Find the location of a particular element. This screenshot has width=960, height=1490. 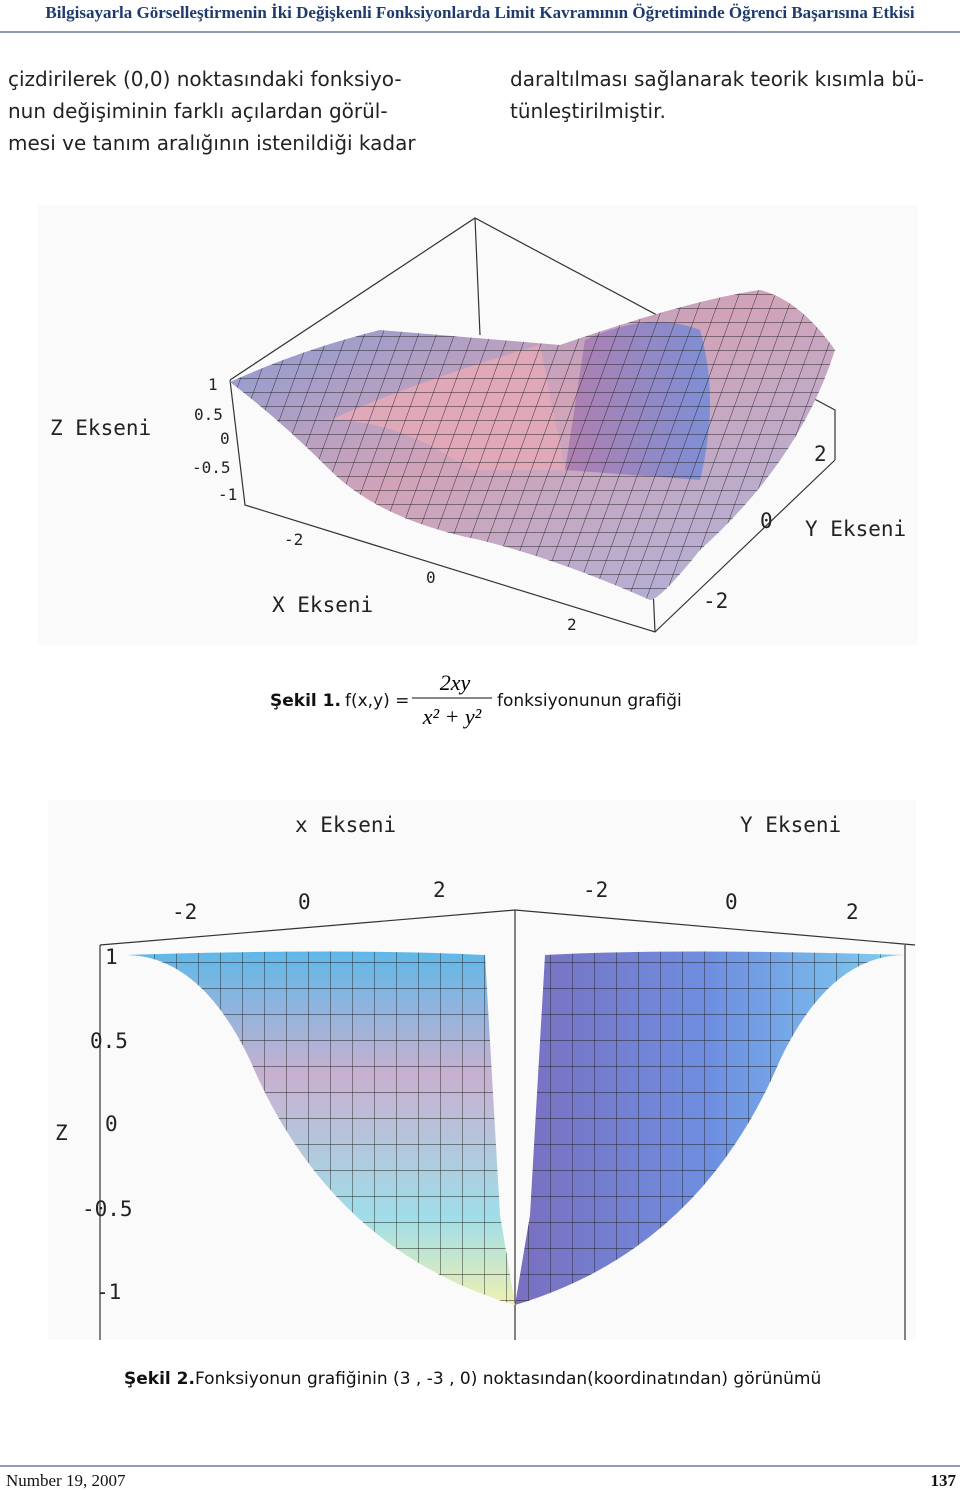

formula-denominator: x² + y² is located at coordinates (452, 716).